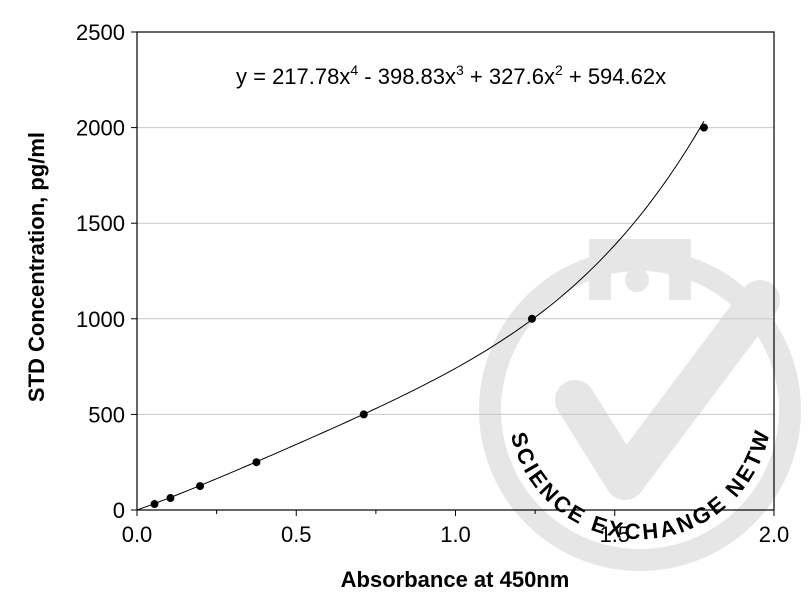 The image size is (810, 610). I want to click on y-axis-tick-labels: 0 500 1000 1500 2000 2500, so click(100, 271).